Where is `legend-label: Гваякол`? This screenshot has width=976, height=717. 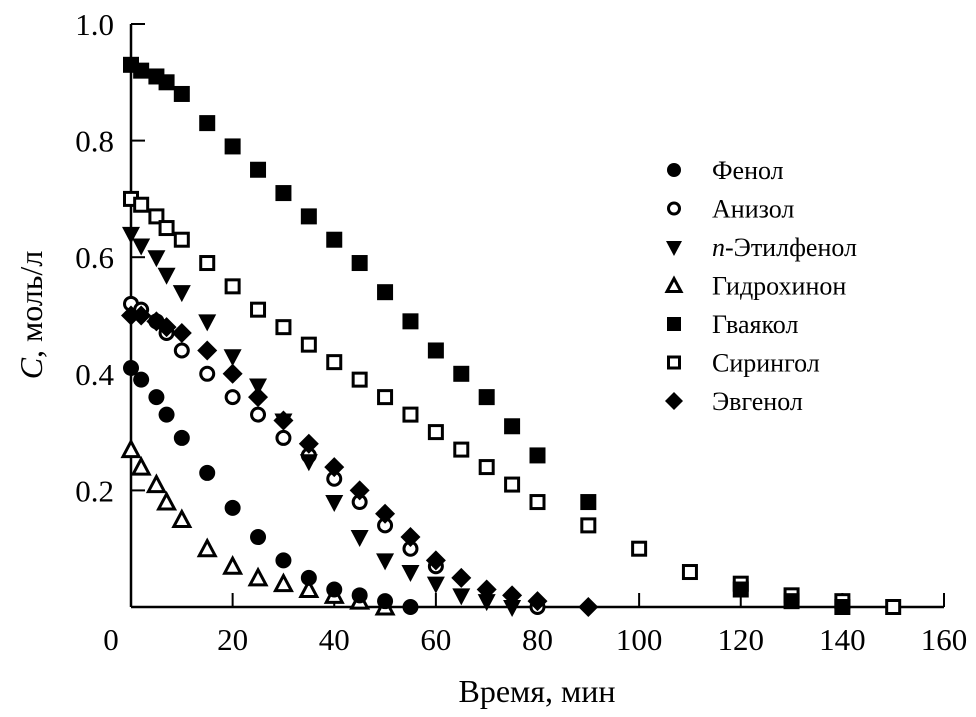 legend-label: Гваякол is located at coordinates (755, 324).